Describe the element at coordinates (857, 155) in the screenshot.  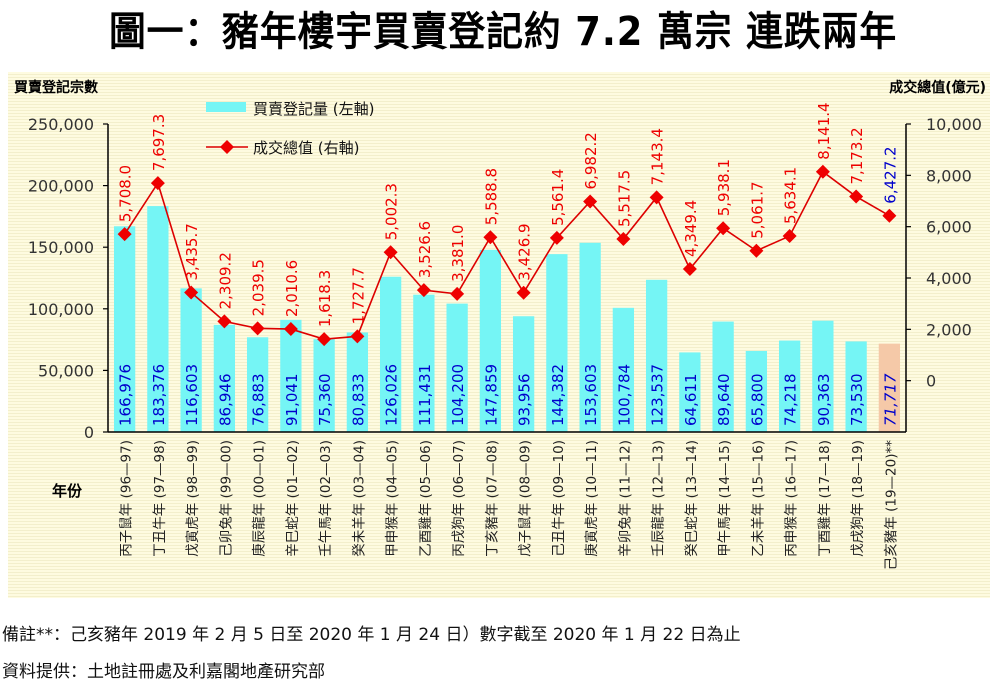
I see `line-data-label: 7,173.2` at that location.